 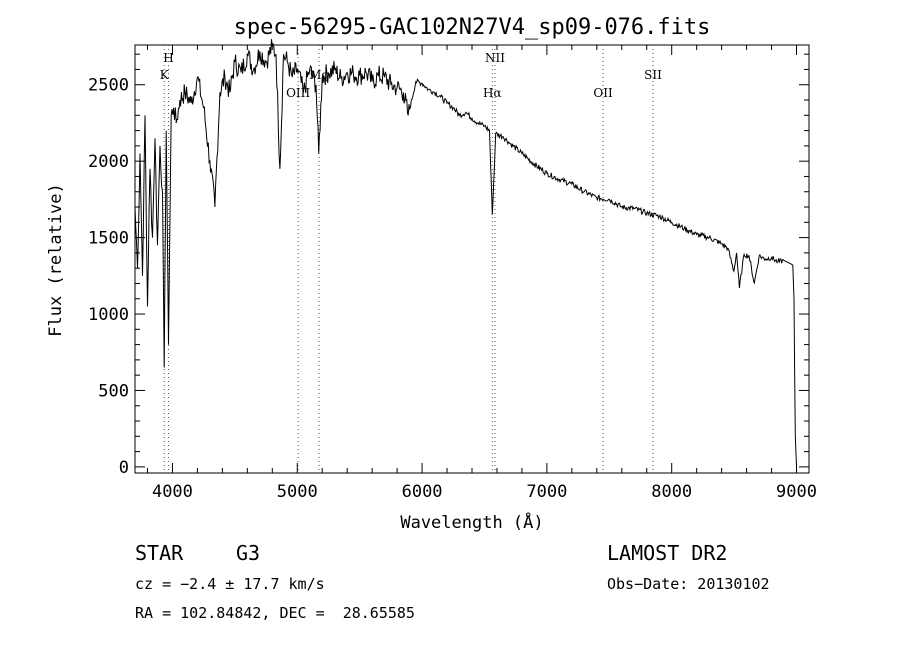 I want to click on marker-label: SII, so click(x=653, y=75).